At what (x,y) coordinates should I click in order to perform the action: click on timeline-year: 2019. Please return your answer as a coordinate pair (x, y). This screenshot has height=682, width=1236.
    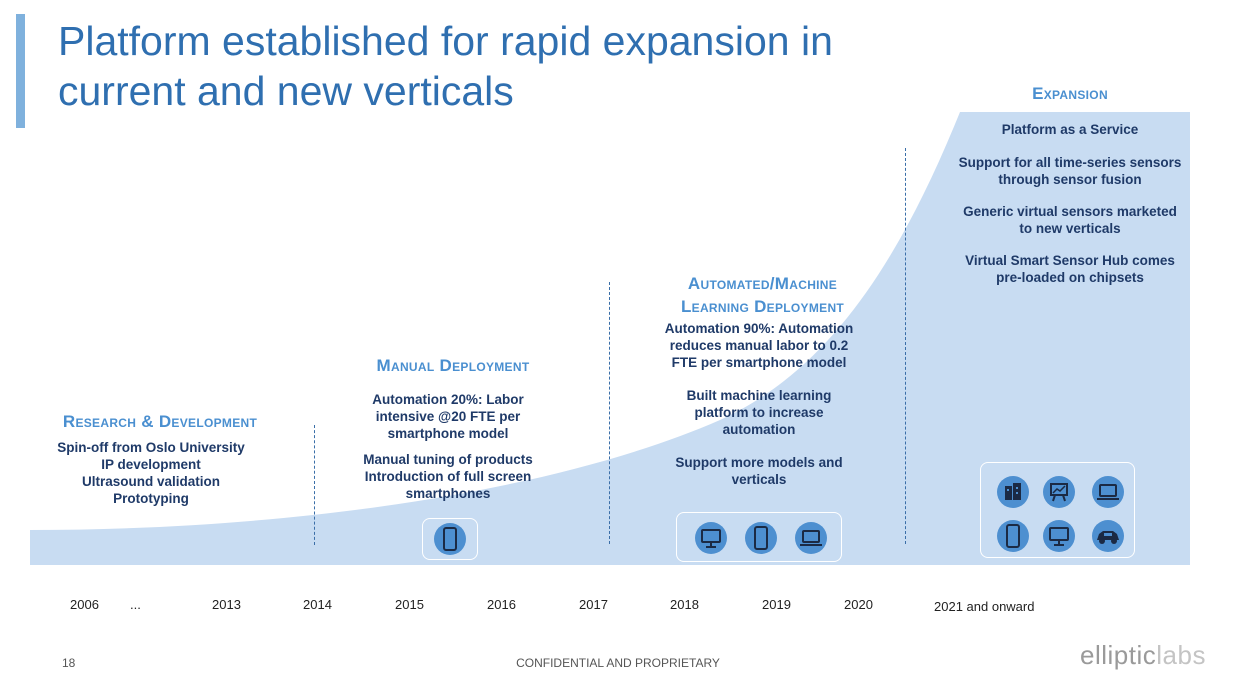
    Looking at the image, I should click on (776, 604).